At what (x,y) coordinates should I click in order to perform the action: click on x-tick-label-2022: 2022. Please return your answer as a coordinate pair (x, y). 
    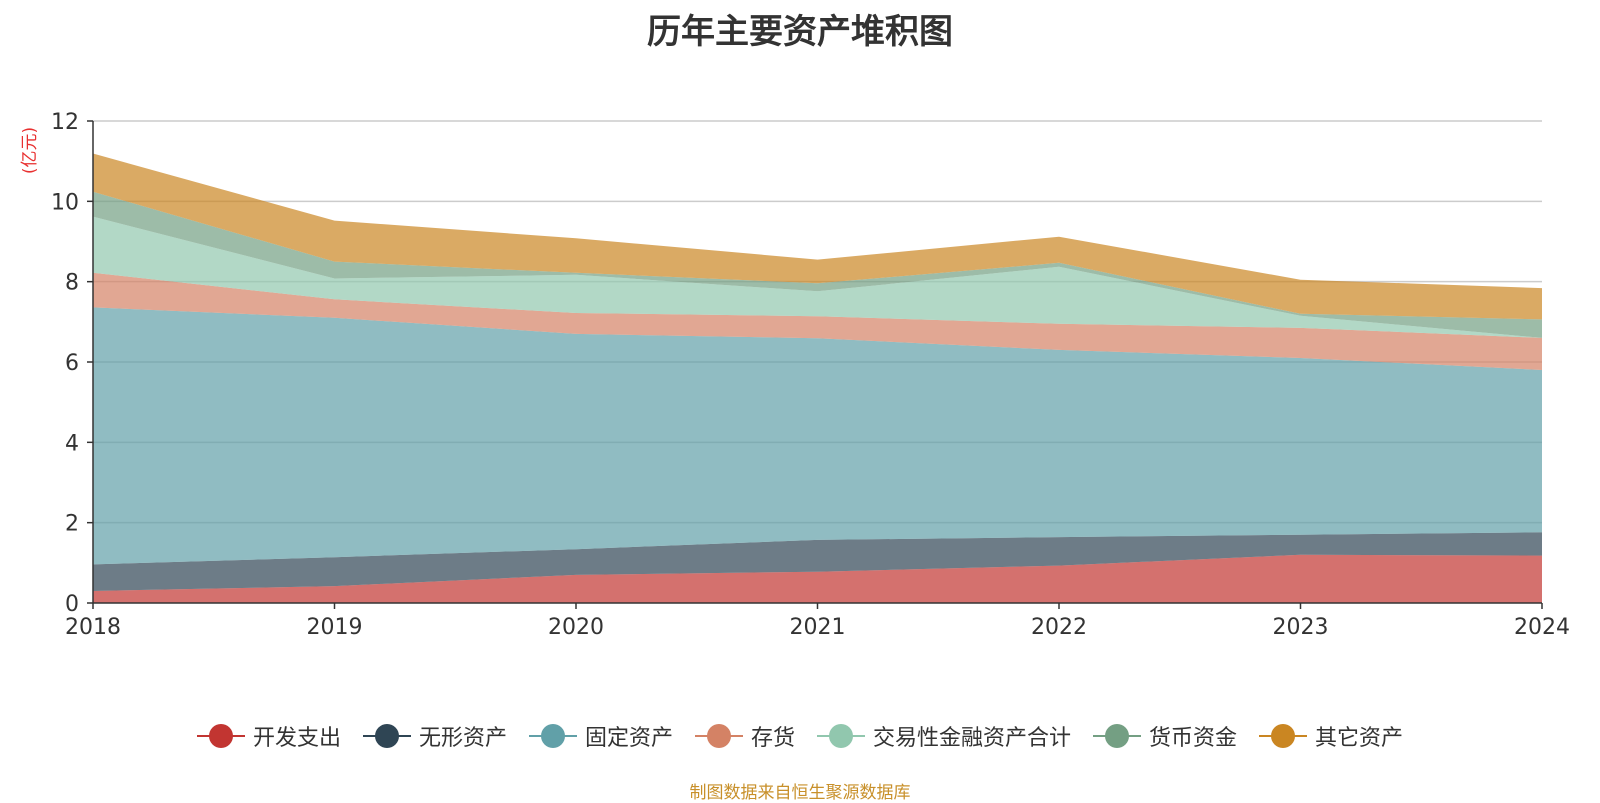
    Looking at the image, I should click on (1059, 627).